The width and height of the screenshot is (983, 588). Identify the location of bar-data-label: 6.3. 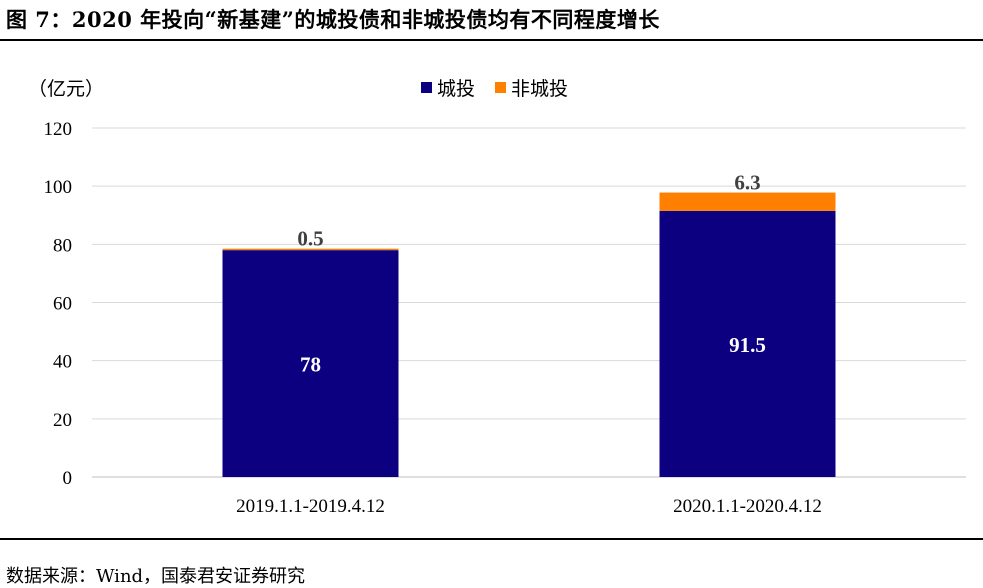
(747, 183).